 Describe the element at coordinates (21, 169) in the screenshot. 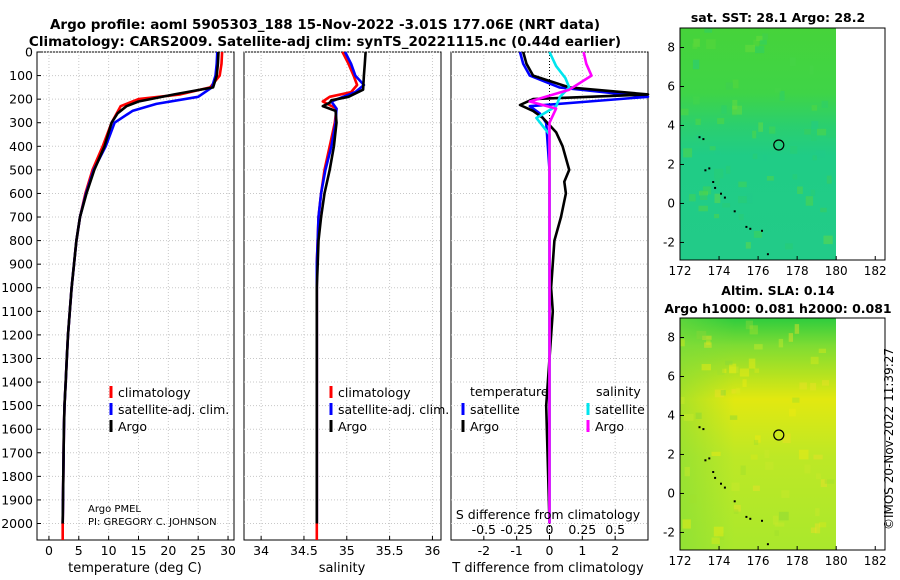

I see `y-tick-label: 500` at that location.